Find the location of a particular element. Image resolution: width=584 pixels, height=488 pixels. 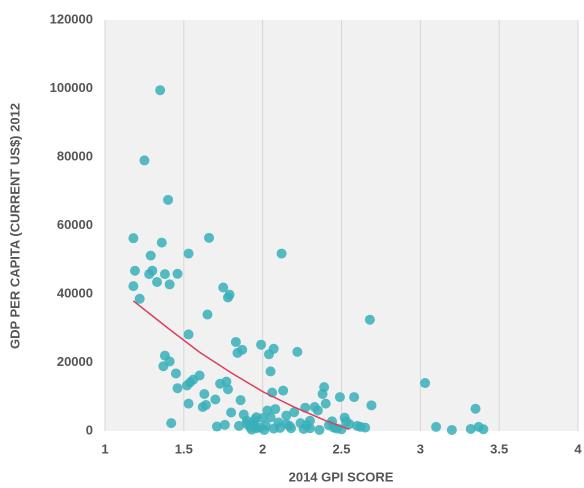

x-tick-label: 2.5 is located at coordinates (341, 448).